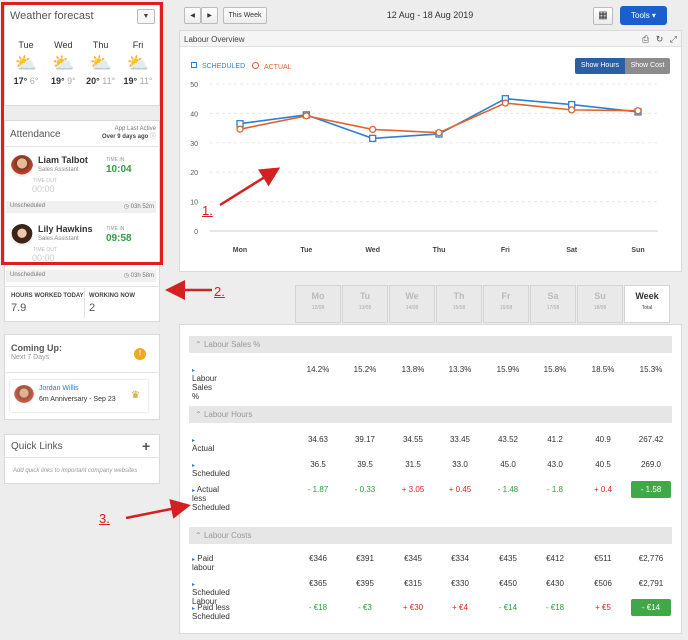 This screenshot has height=640, width=688. I want to click on employee-name: Liam Talbot, so click(63, 160).